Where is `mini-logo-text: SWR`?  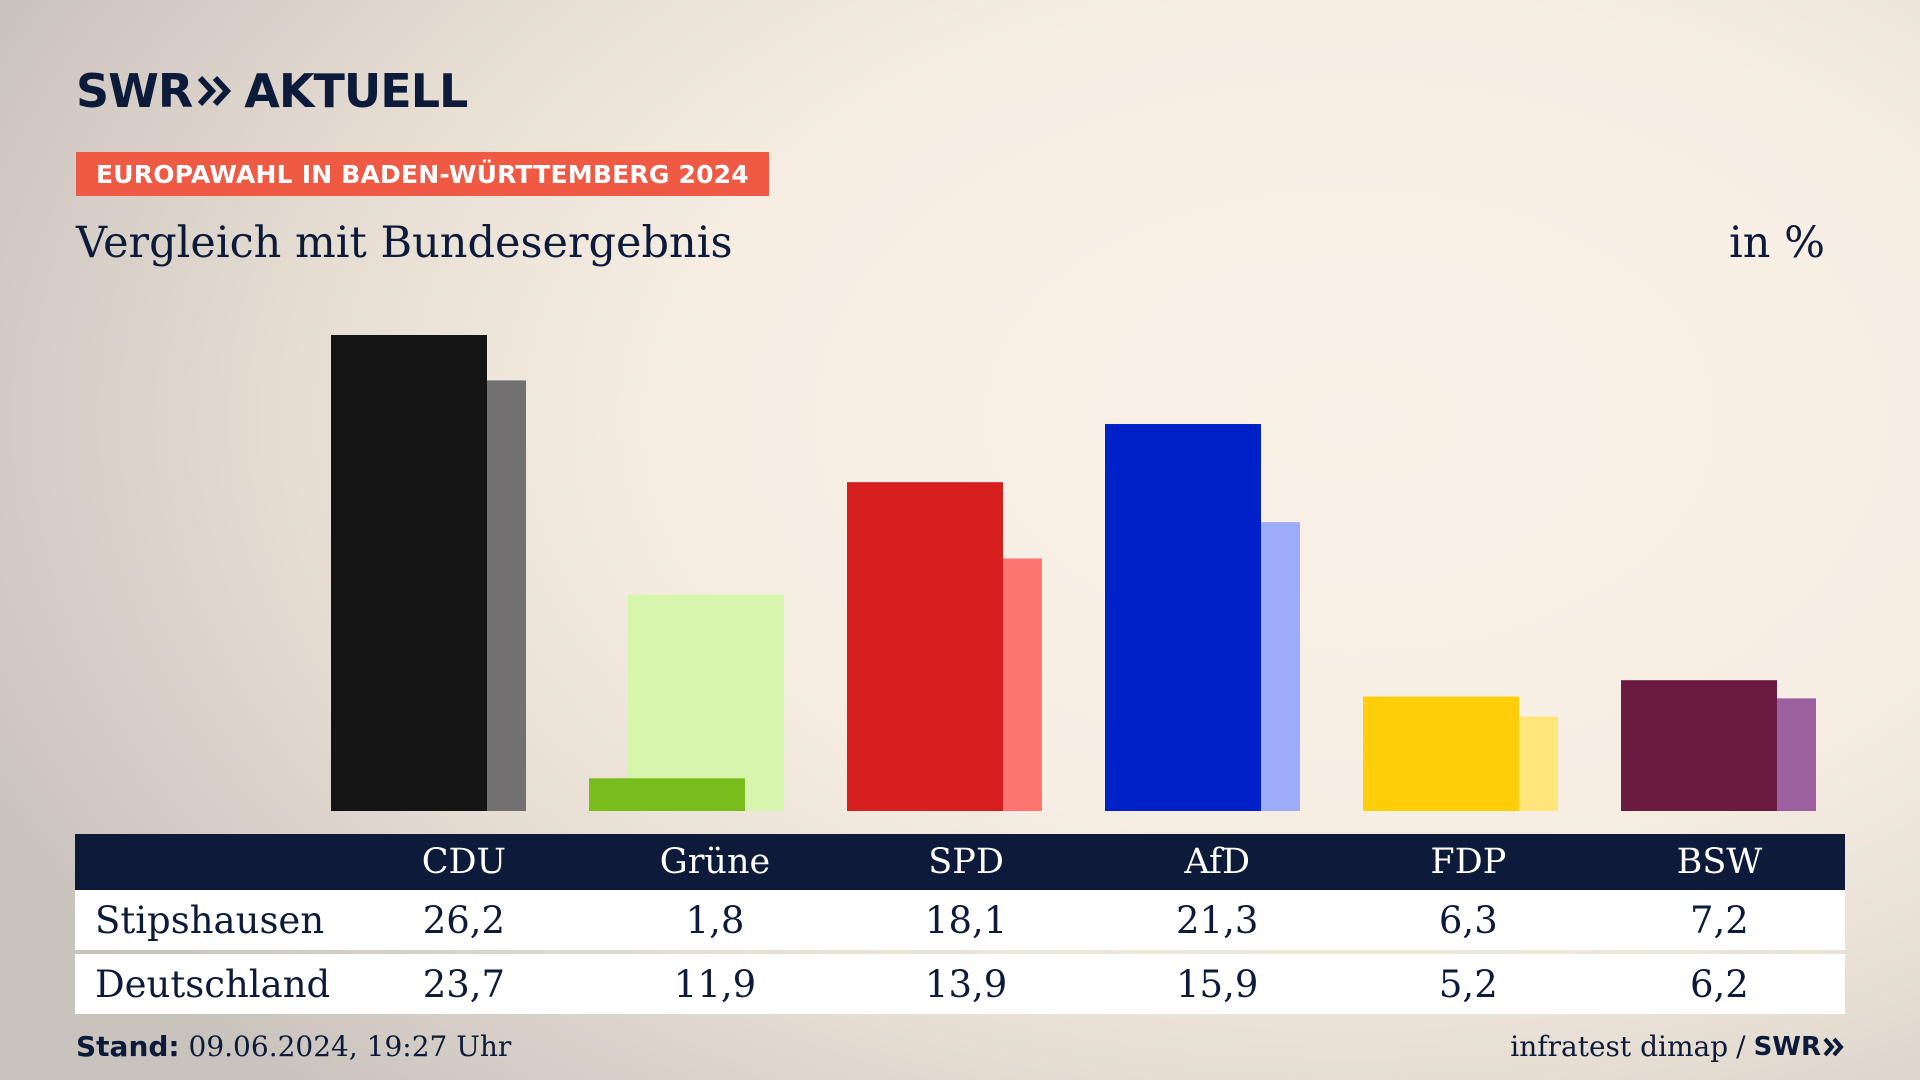
mini-logo-text: SWR is located at coordinates (1787, 1046).